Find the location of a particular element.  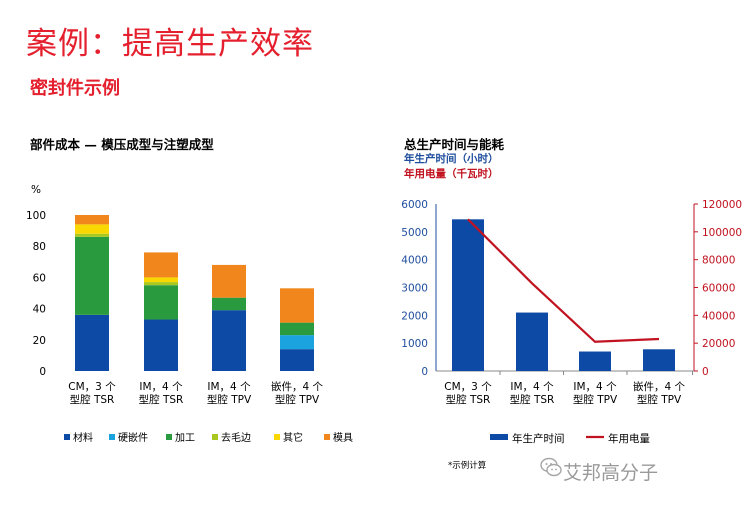

y1-tick-label: 2000 is located at coordinates (414, 316).